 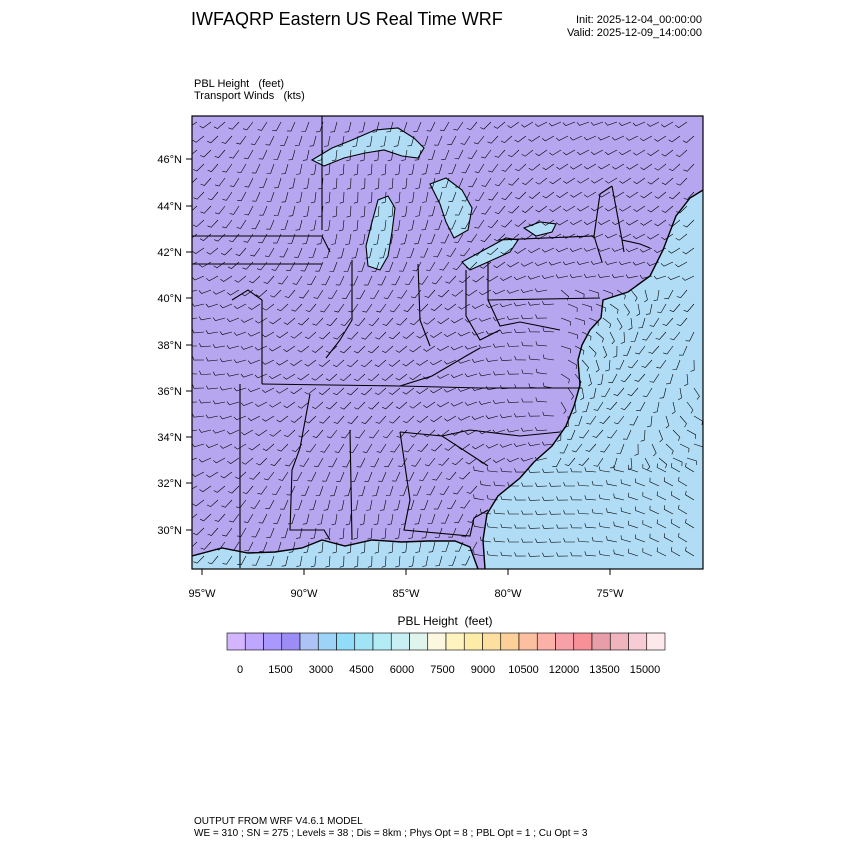 I want to click on lake-ontario, so click(x=539, y=229).